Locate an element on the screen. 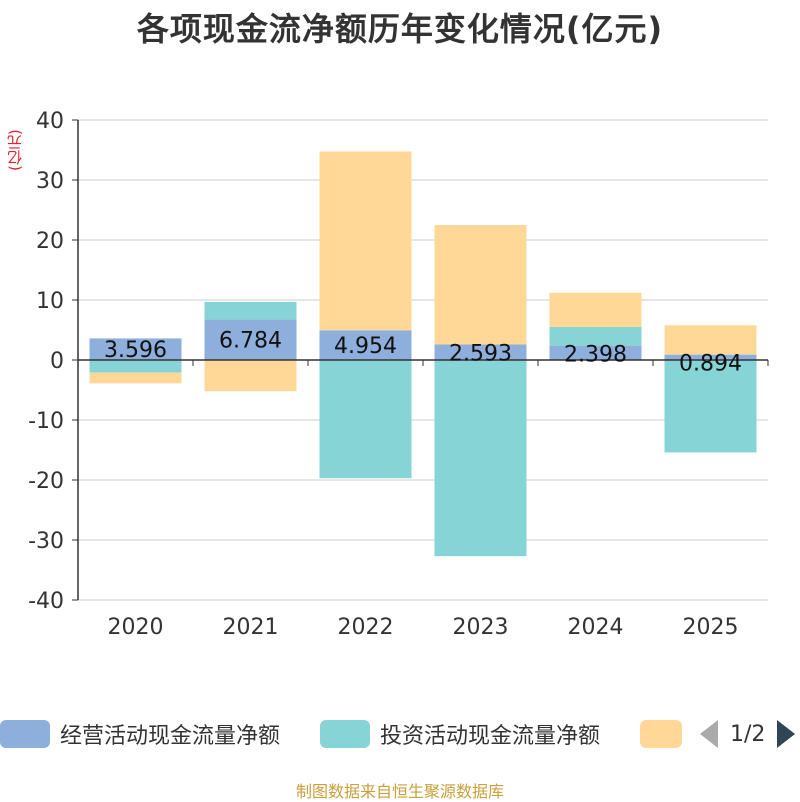  bar-operating-2021 is located at coordinates (250, 339).